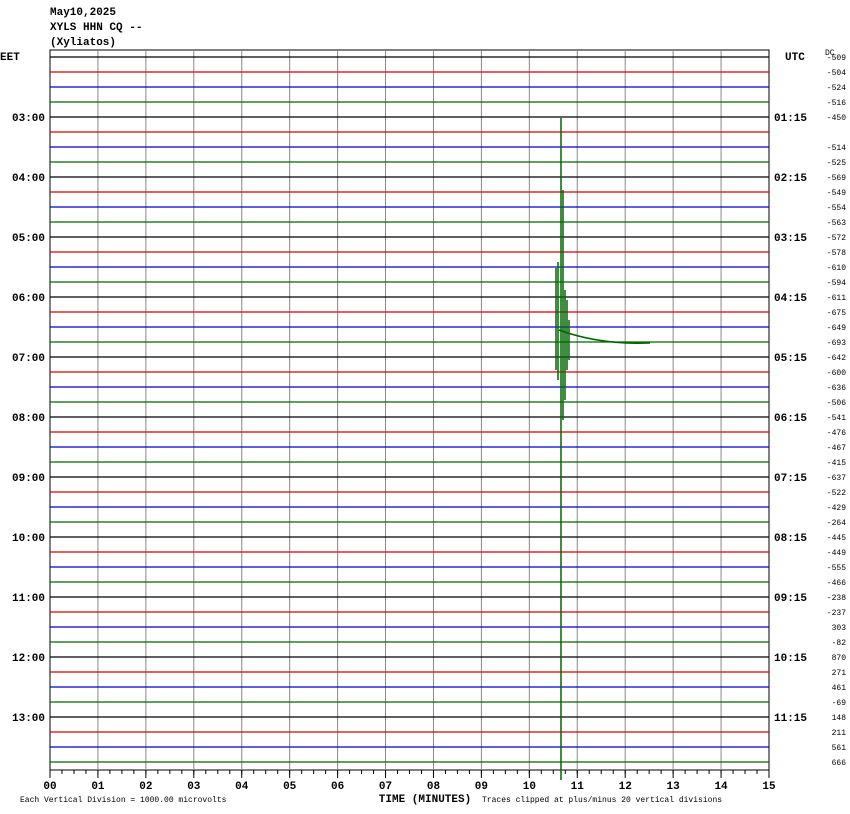 The width and height of the screenshot is (850, 814). I want to click on offset-label: 211, so click(839, 733).